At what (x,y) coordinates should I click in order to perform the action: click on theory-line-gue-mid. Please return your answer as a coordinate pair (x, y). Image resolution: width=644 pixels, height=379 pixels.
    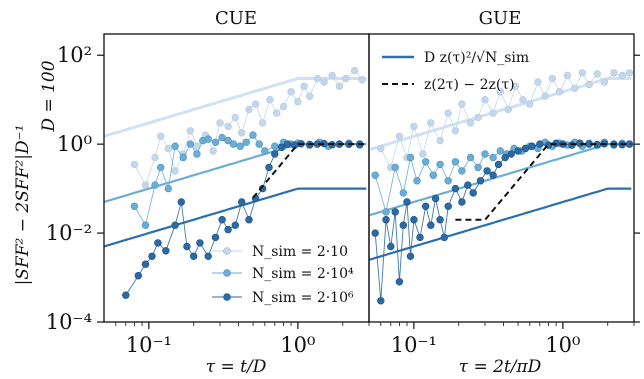
    Looking at the image, I should click on (500, 180).